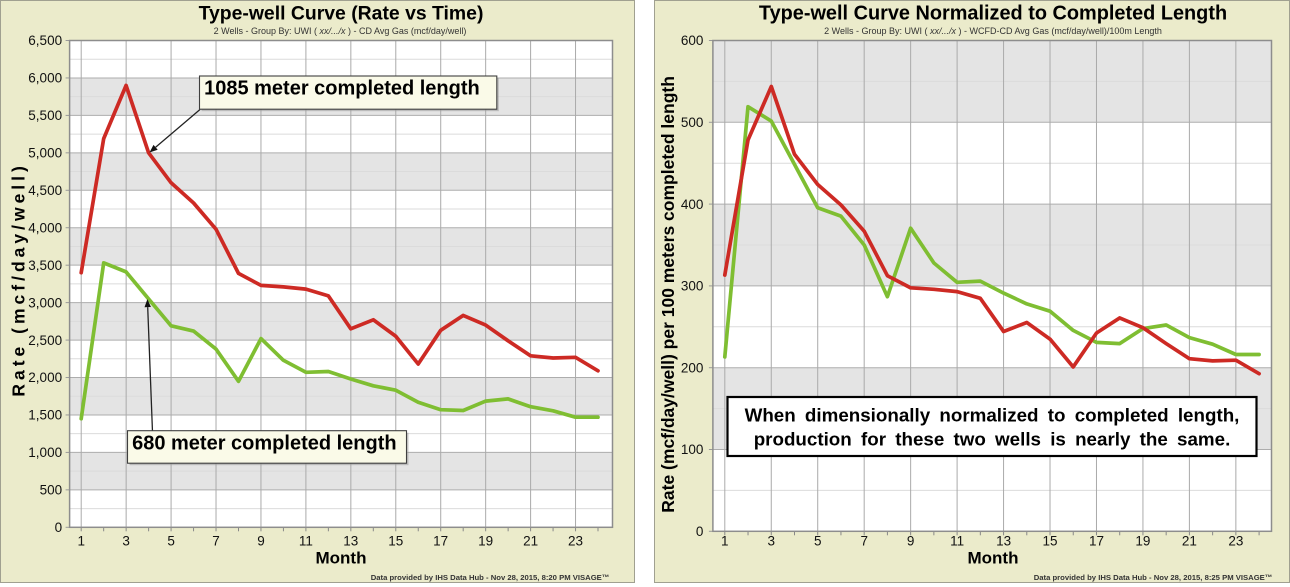 The image size is (1290, 587). I want to click on svg-text: 5,500, so click(45, 115).